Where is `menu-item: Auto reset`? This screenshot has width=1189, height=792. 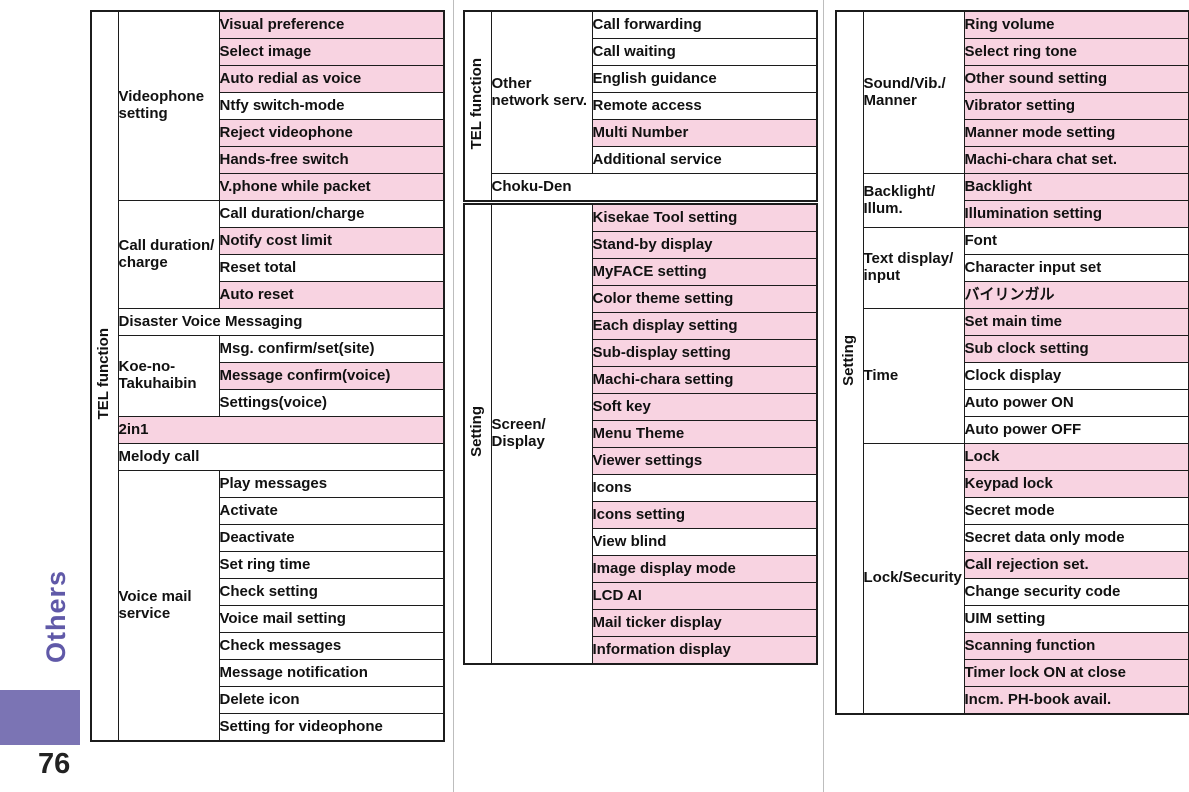 menu-item: Auto reset is located at coordinates (331, 295).